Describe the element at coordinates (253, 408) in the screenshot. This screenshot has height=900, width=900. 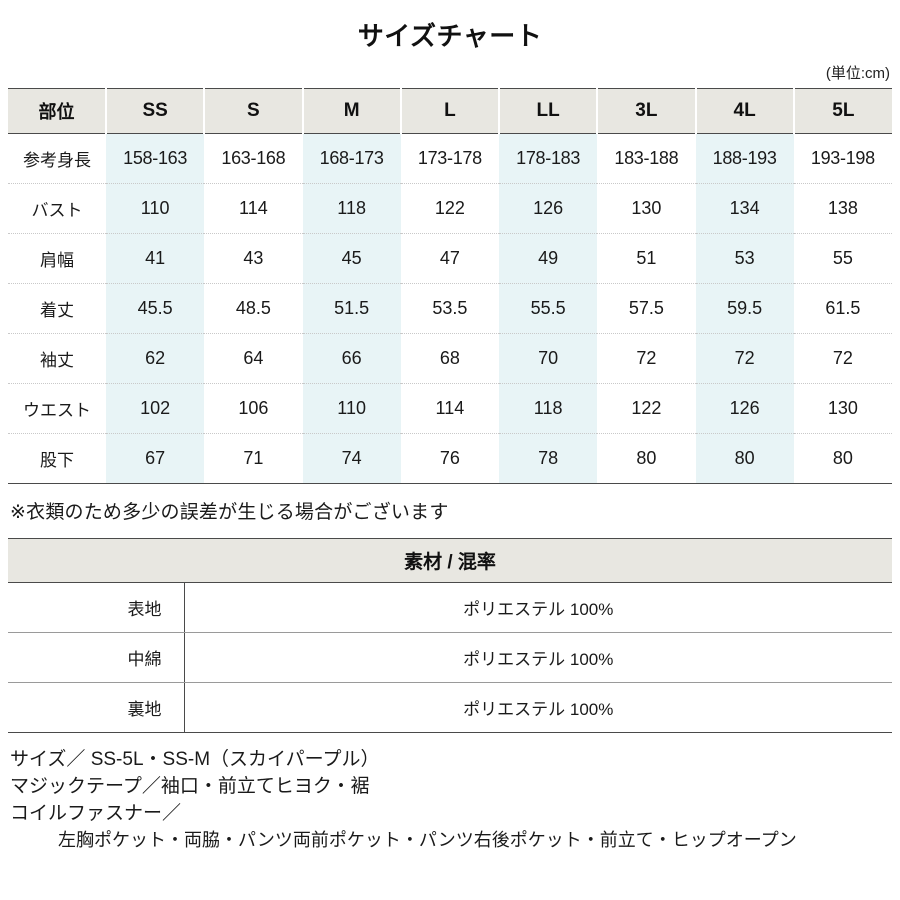
I see `cell-value: 106` at that location.